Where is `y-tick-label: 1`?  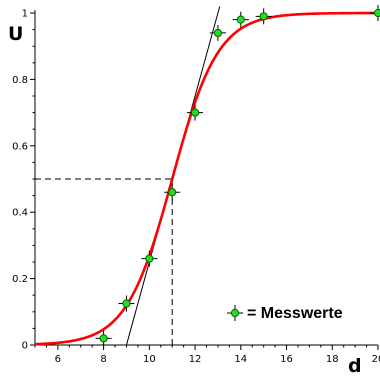 y-tick-label: 1 is located at coordinates (25, 14).